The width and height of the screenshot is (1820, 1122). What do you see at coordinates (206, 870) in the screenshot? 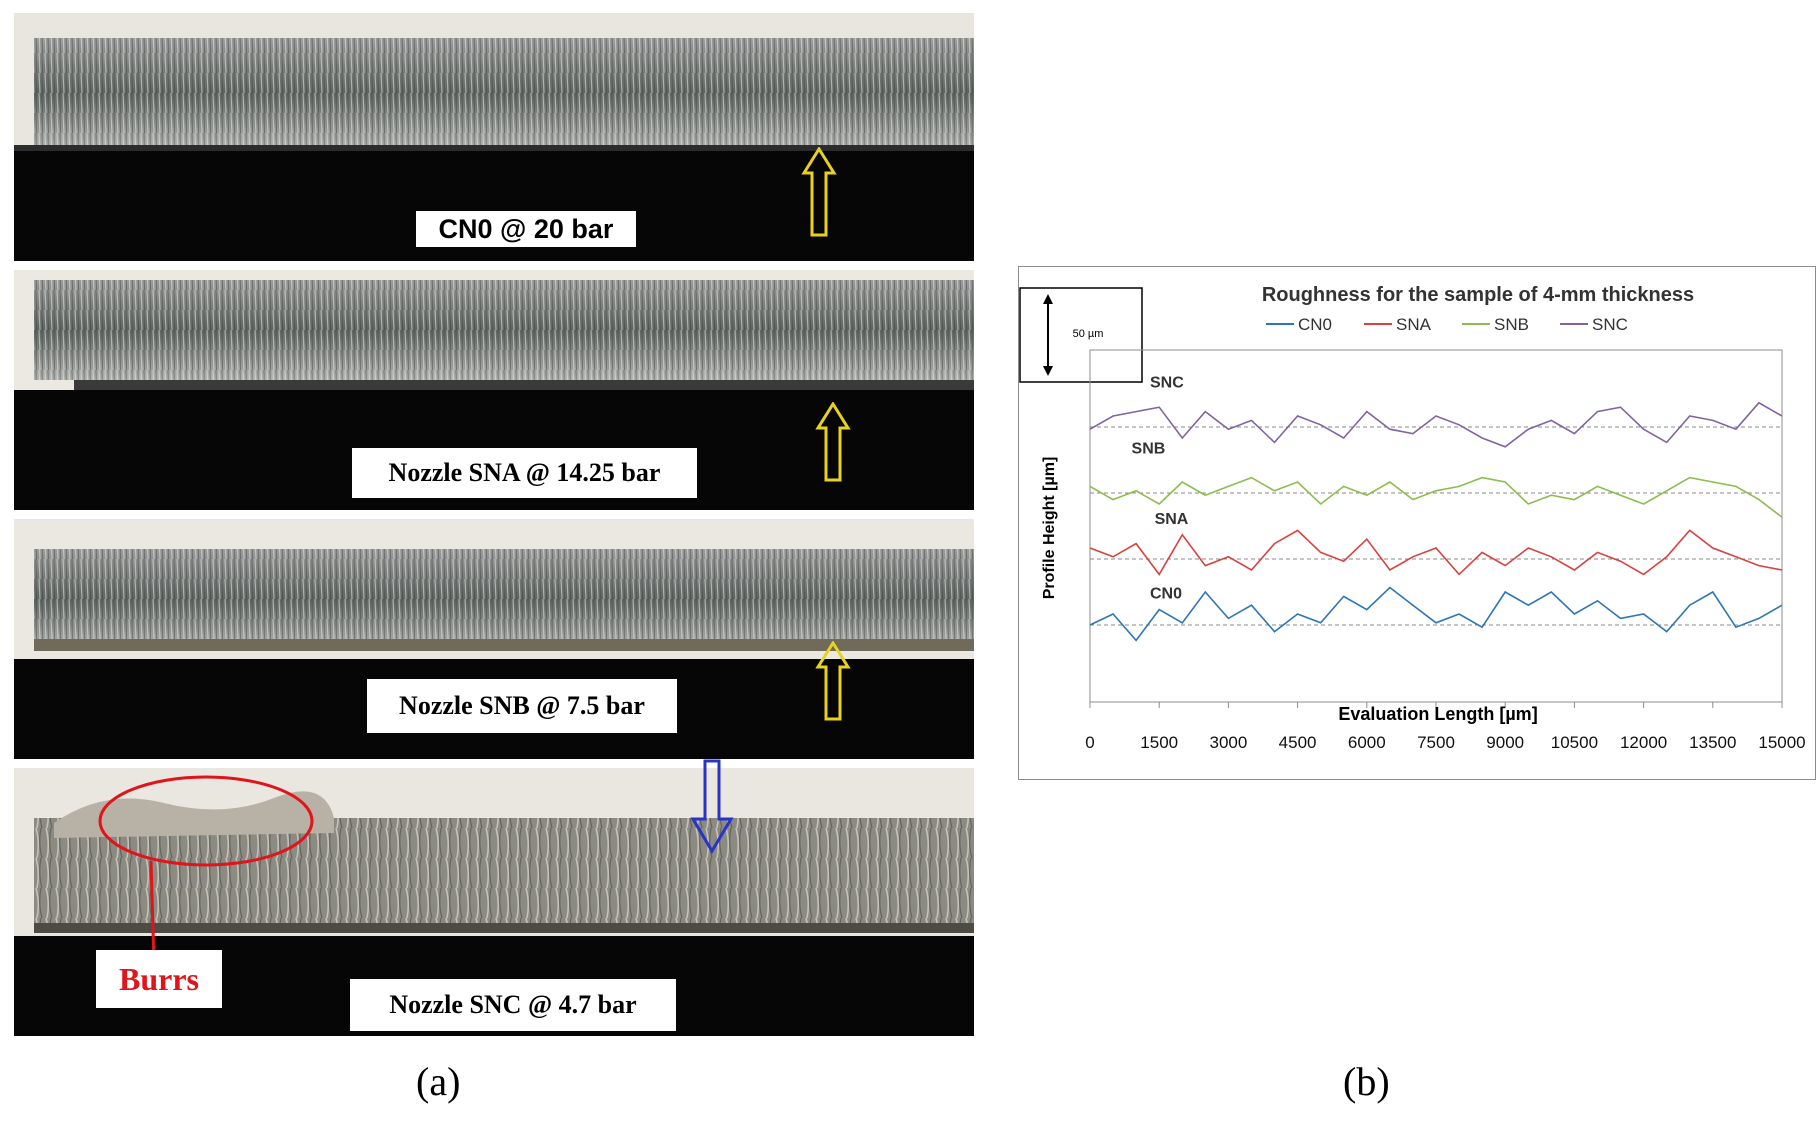
I see `burrs-highlight` at bounding box center [206, 870].